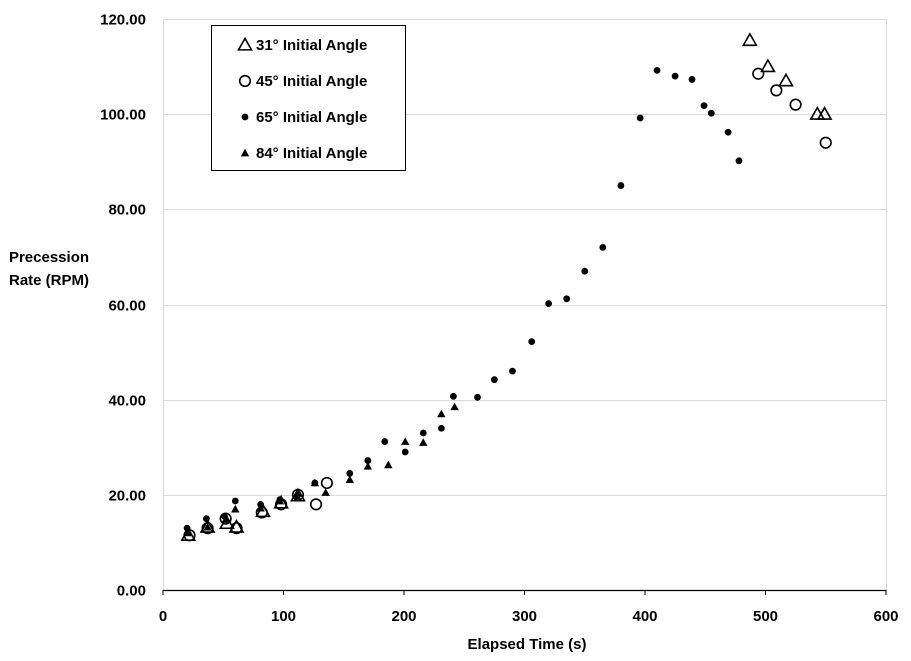  I want to click on y-axis-title-line-1: Precession, so click(49, 257).